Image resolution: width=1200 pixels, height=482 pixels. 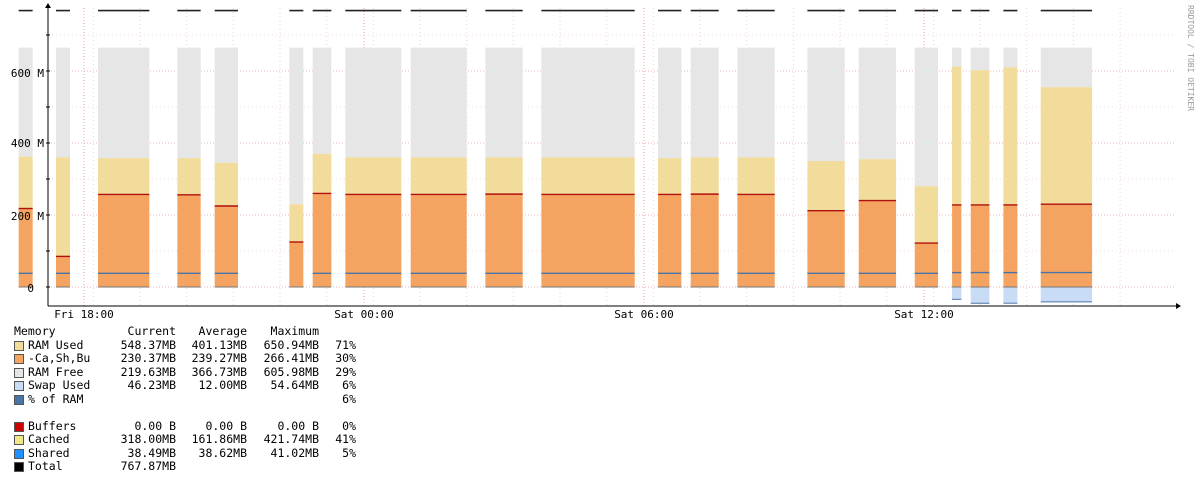 What do you see at coordinates (1190, 58) in the screenshot?
I see `watermark: RRDTOOL / TOBI OETIKER` at bounding box center [1190, 58].